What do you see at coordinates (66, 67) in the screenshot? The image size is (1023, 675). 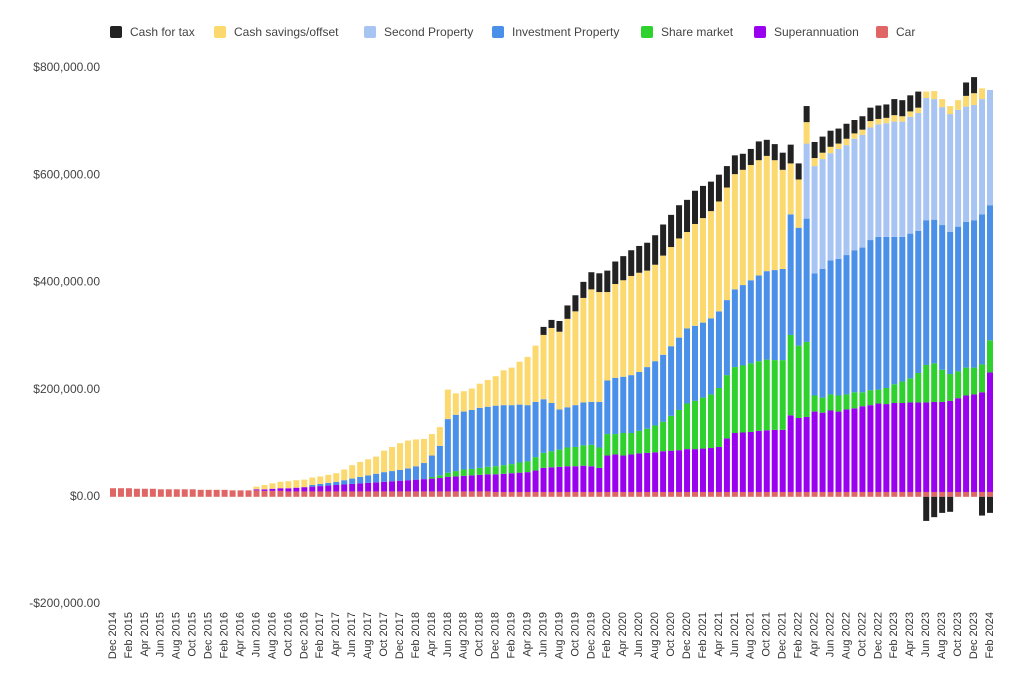 I see `y-tick-label: $800,000.00` at bounding box center [66, 67].